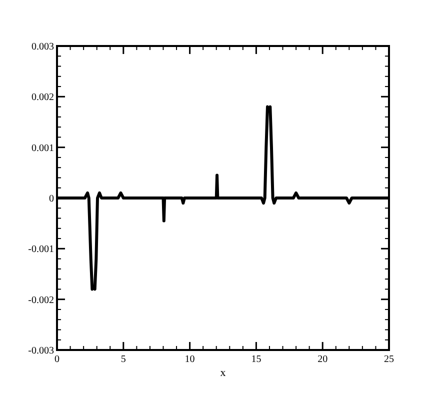 Image resolution: width=443 pixels, height=394 pixels. Describe the element at coordinates (41, 250) in the screenshot. I see `y-tick-label: -0.001` at that location.